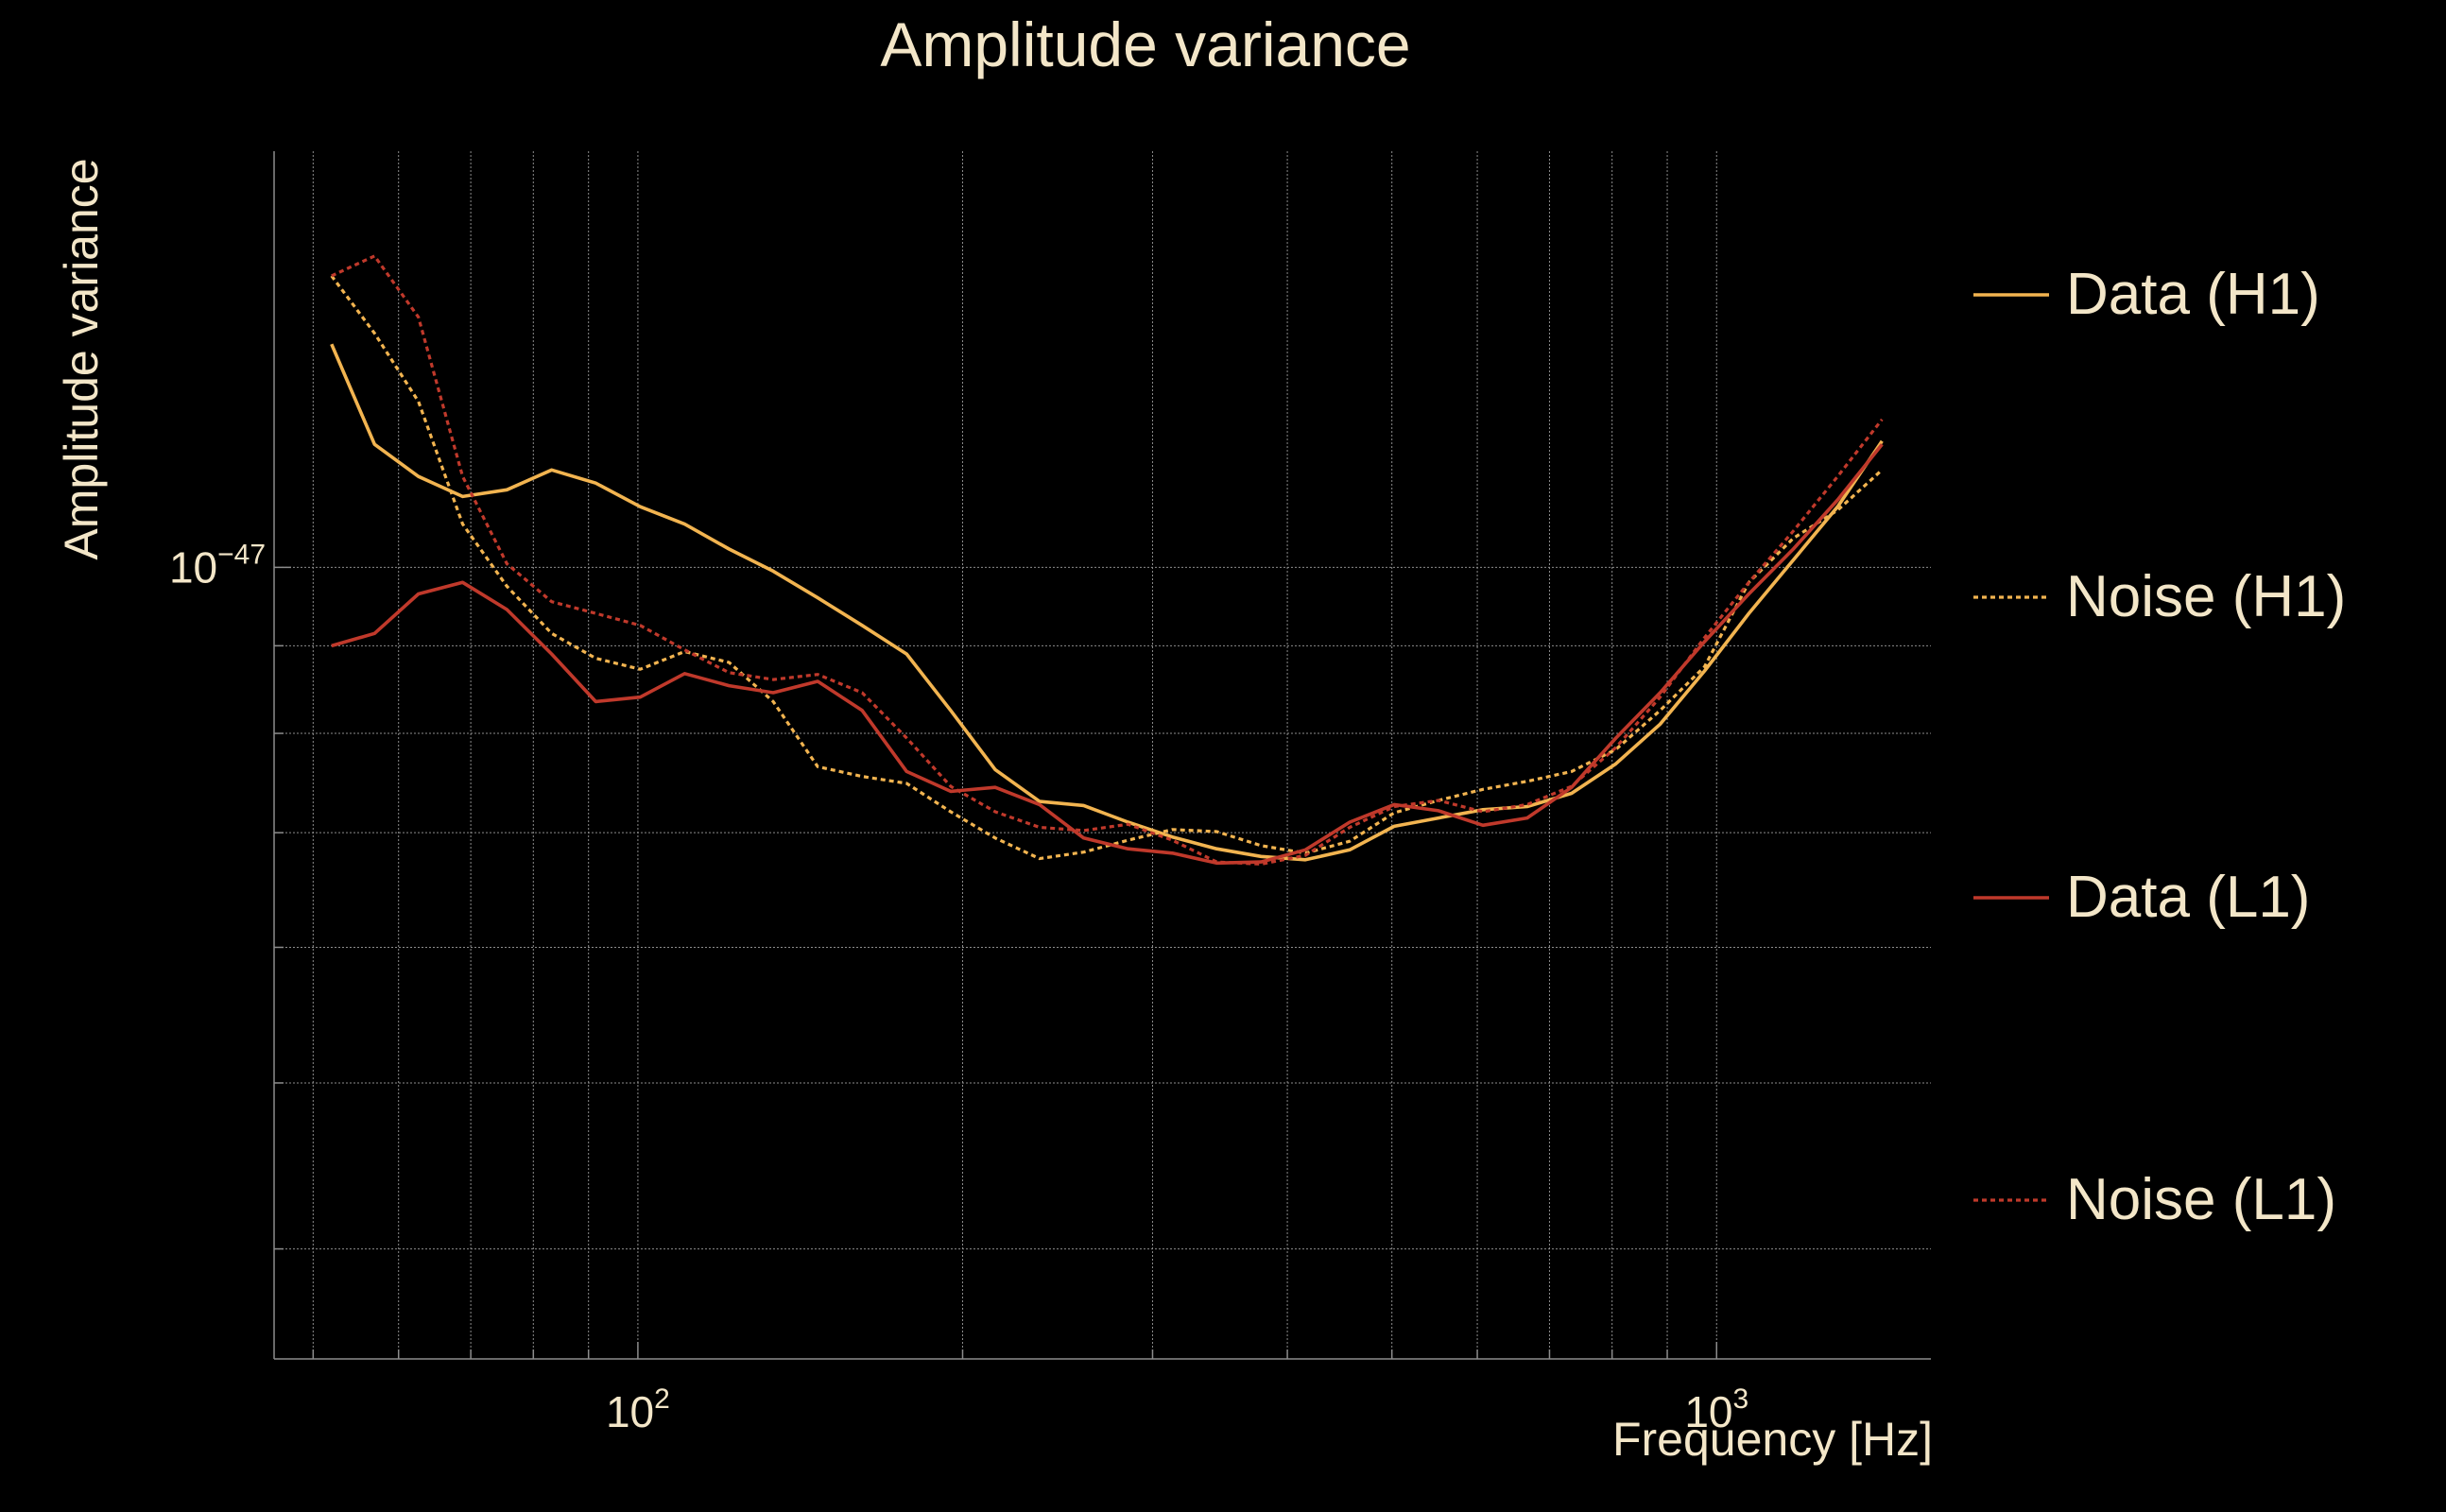 Image resolution: width=2446 pixels, height=1512 pixels. What do you see at coordinates (638, 1409) in the screenshot?
I see `x-tick-label: 10²` at bounding box center [638, 1409].